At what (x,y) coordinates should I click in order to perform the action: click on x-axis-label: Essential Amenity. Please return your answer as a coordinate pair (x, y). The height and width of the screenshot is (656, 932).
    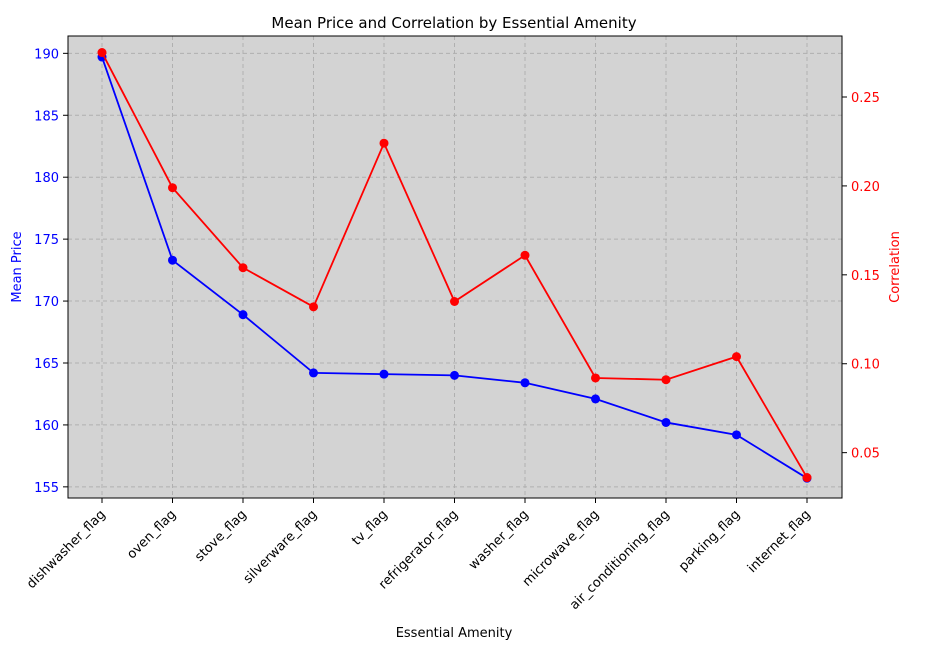
    Looking at the image, I should click on (454, 633).